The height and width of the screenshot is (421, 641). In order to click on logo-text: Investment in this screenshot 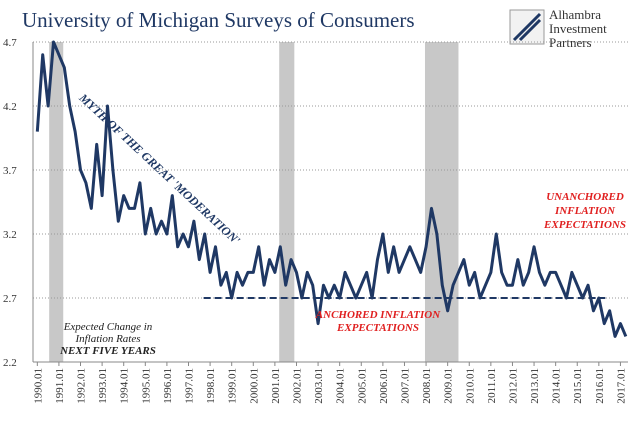, I will do `click(578, 28)`.